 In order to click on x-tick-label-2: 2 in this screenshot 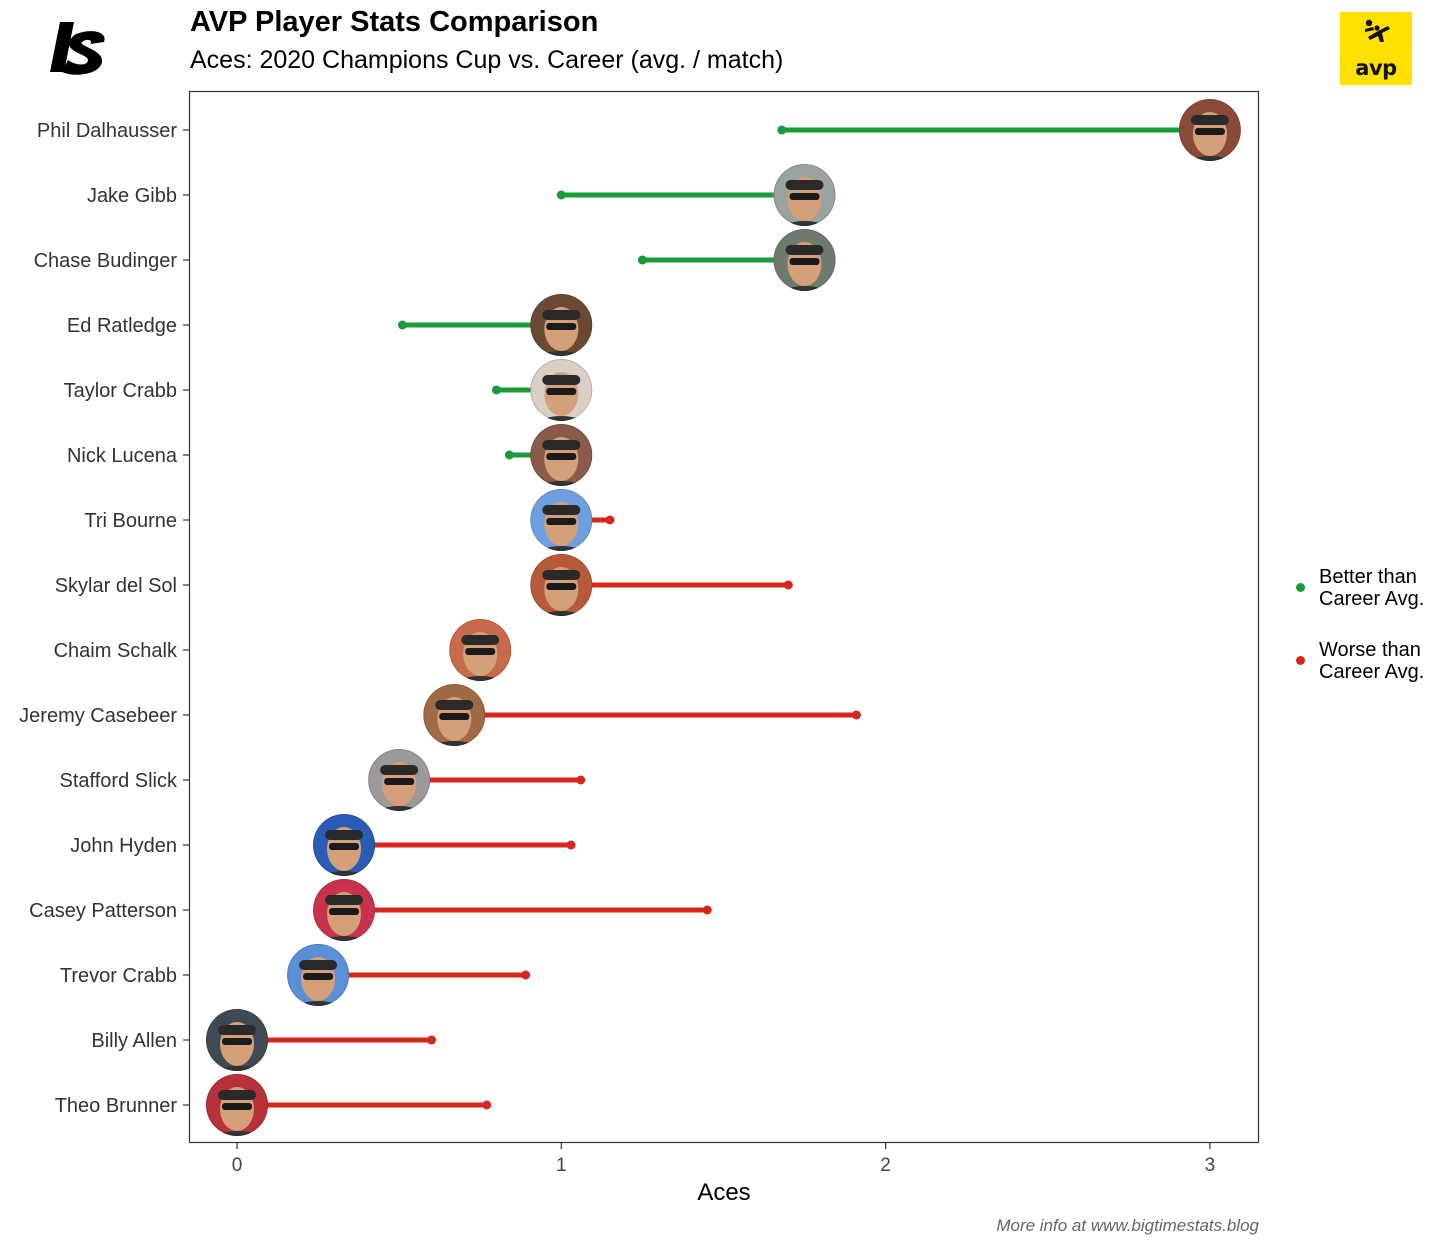, I will do `click(885, 1165)`.